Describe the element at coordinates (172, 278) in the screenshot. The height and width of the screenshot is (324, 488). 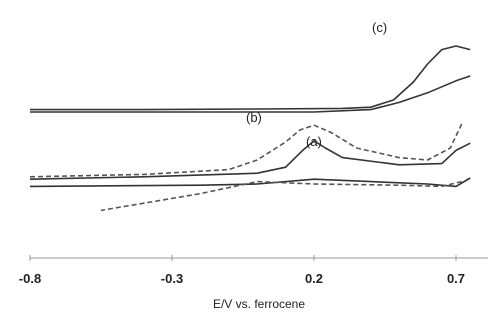
I see `x-tick-label: -0.3` at that location.